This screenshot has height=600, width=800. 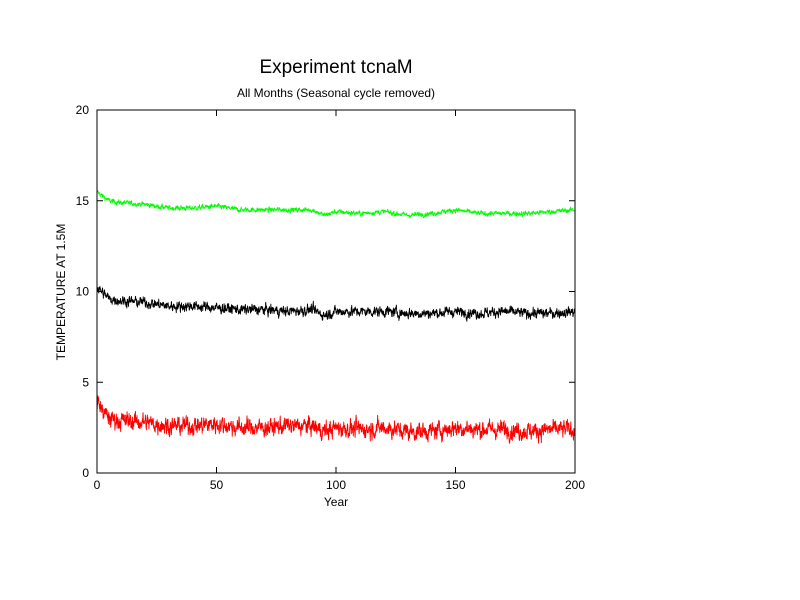 I want to click on y-tick-label: 20, so click(x=83, y=110).